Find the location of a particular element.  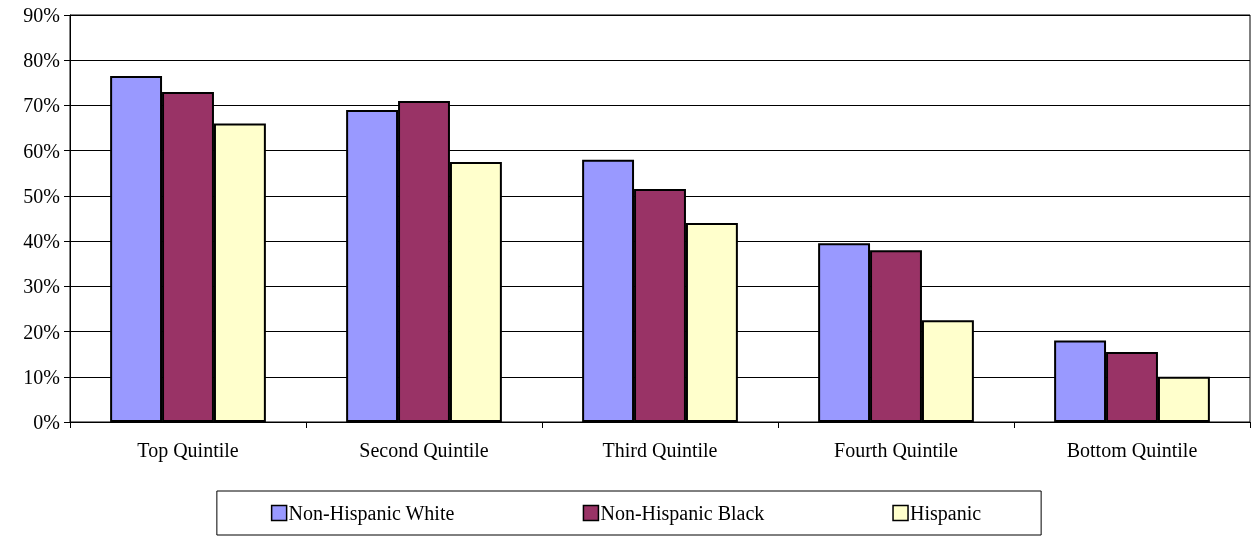

y-tick-label: 40% is located at coordinates (41, 241).